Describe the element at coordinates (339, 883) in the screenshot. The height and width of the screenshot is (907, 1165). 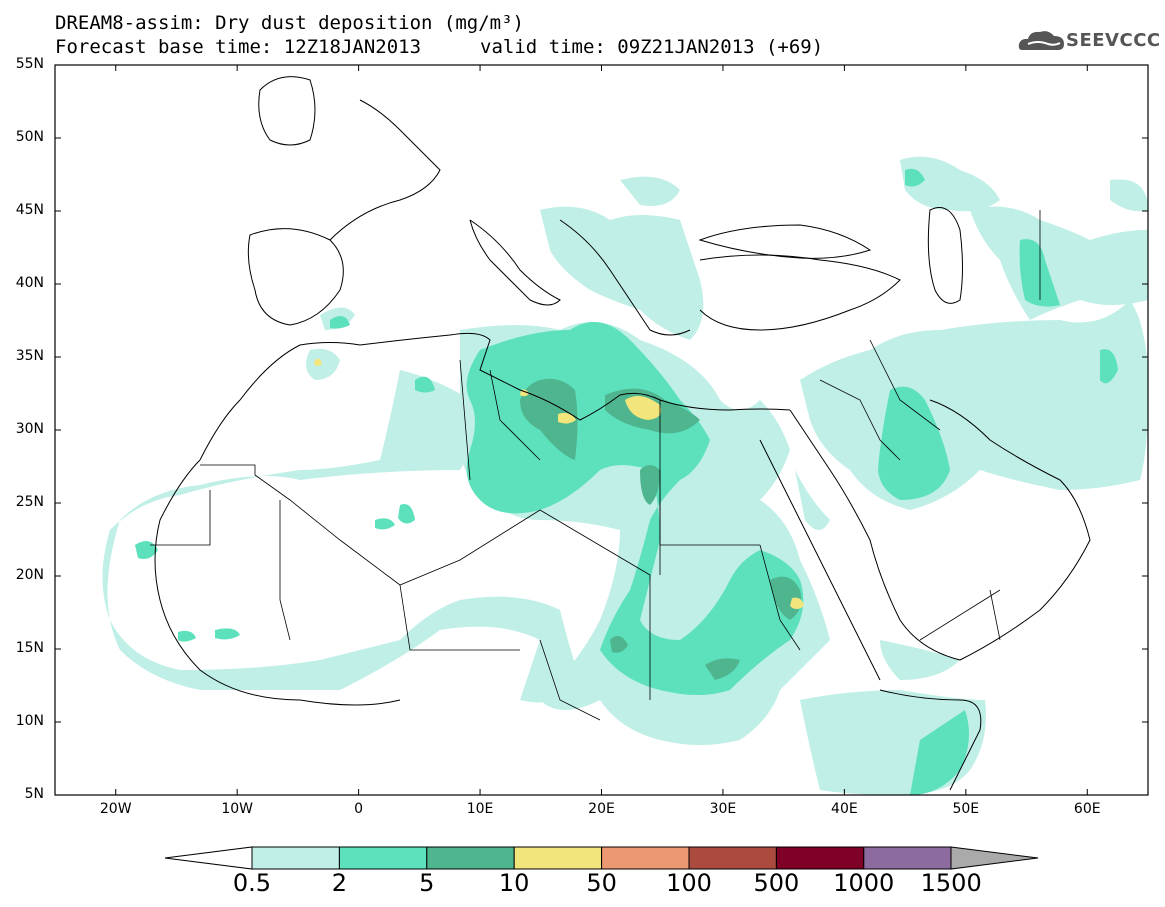
I see `colorbar-level-label: 2` at that location.